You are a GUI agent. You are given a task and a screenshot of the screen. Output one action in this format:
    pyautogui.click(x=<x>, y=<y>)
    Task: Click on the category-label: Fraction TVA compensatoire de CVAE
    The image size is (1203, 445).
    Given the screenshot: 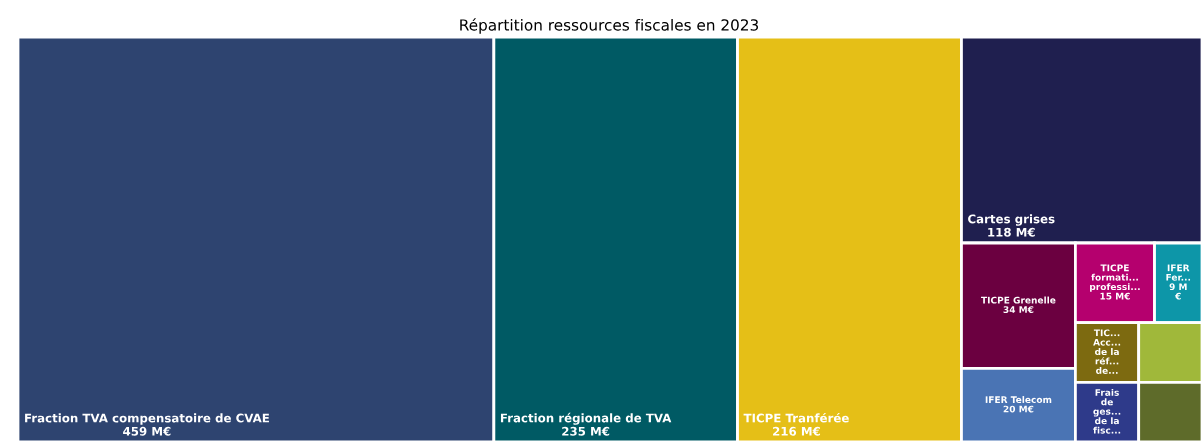 What is the action you would take?
    pyautogui.click(x=147, y=419)
    